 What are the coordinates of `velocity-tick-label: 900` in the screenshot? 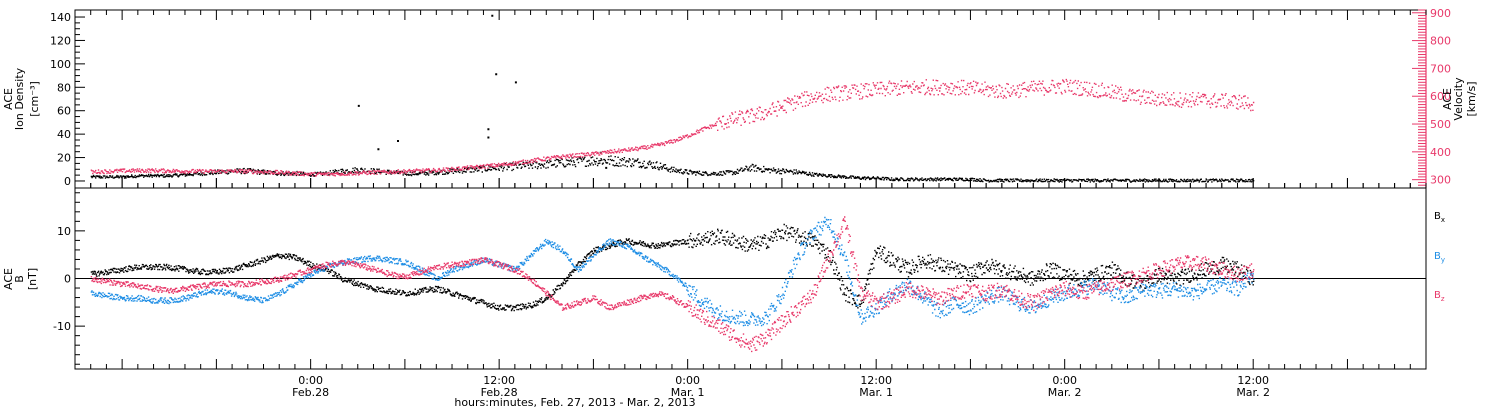 It's located at (1440, 13).